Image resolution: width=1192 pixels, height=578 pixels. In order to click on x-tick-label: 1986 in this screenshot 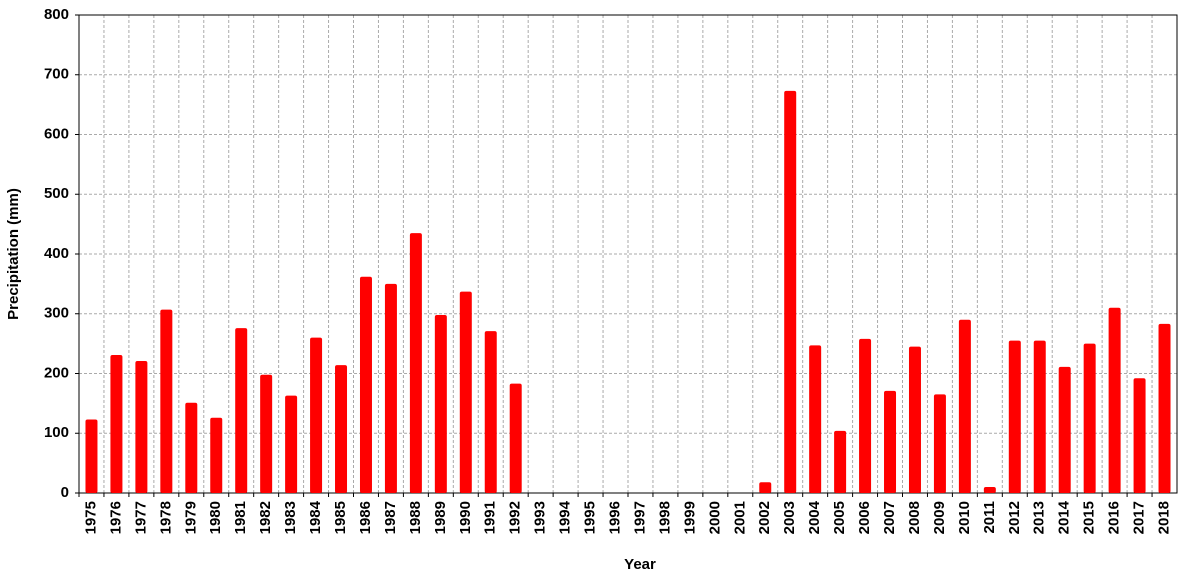, I will do `click(365, 517)`.